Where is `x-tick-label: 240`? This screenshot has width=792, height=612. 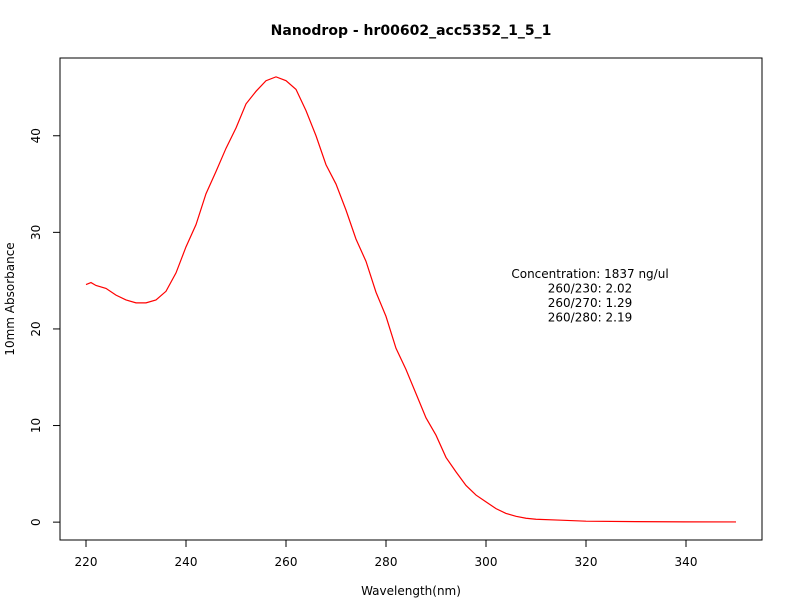
x-tick-label: 240 is located at coordinates (186, 562).